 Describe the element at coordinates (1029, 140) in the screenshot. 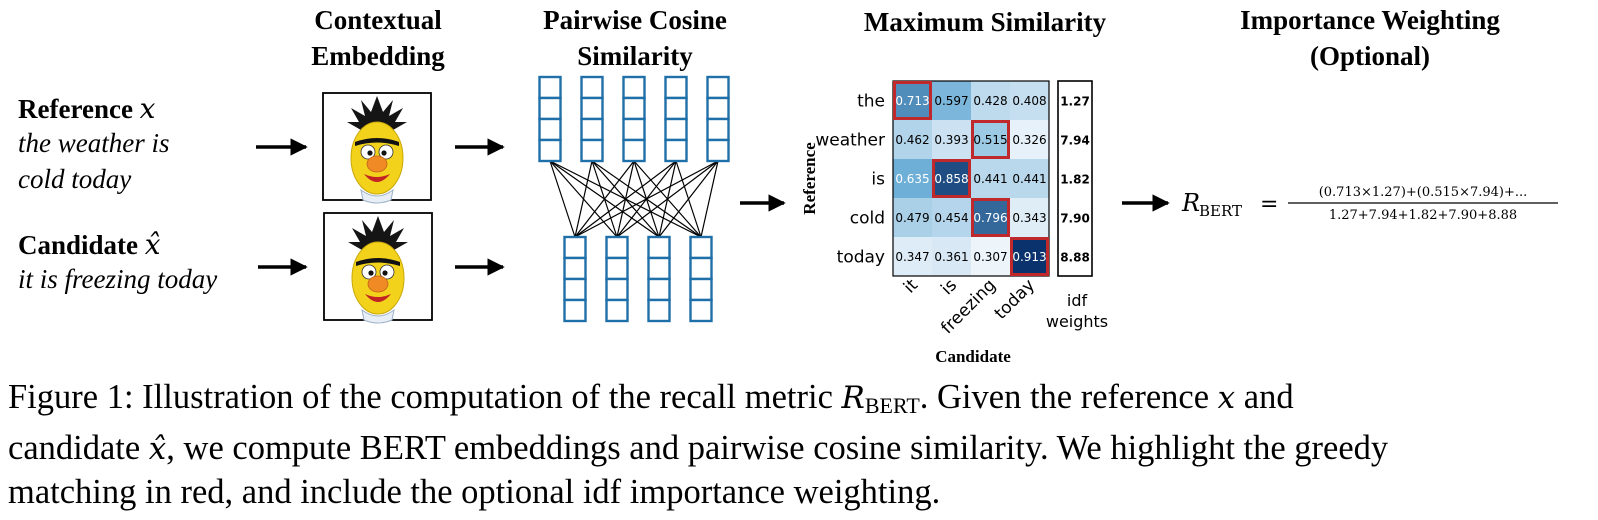

I see `heatmap-cell-value: 0.326` at that location.